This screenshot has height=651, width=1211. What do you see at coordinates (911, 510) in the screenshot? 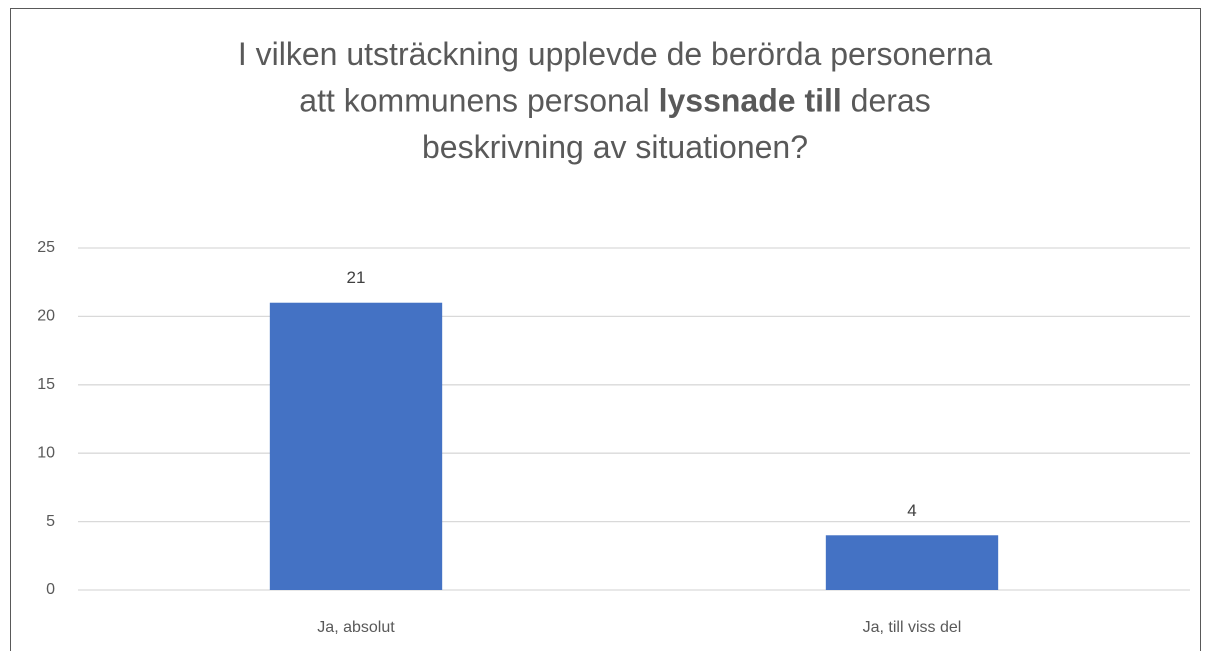
I see `data-label: 4` at bounding box center [911, 510].